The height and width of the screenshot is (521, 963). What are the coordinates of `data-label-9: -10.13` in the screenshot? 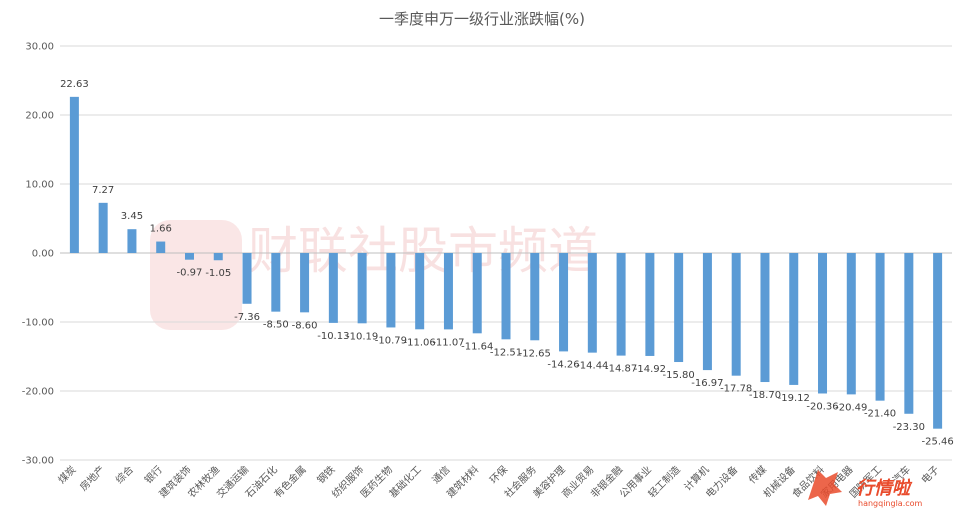 It's located at (333, 336).